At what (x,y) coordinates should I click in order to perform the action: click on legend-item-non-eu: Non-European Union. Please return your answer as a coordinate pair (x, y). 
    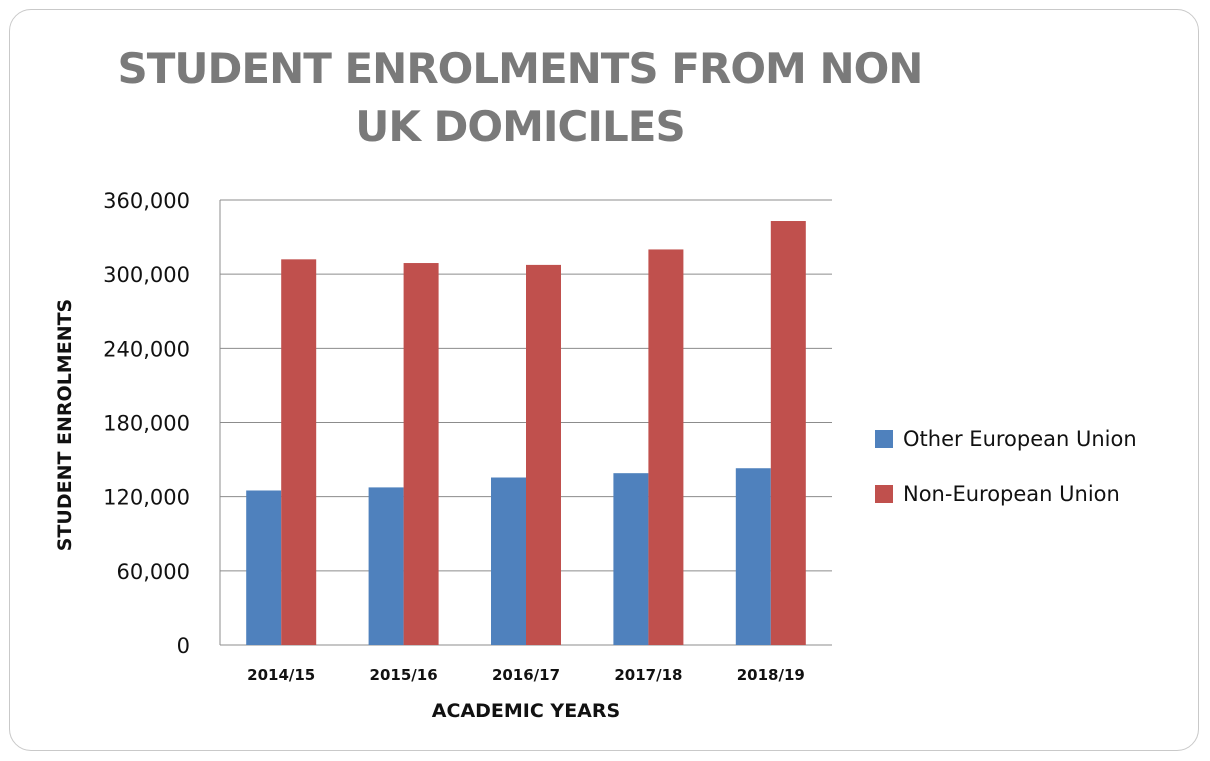
    Looking at the image, I should click on (1006, 494).